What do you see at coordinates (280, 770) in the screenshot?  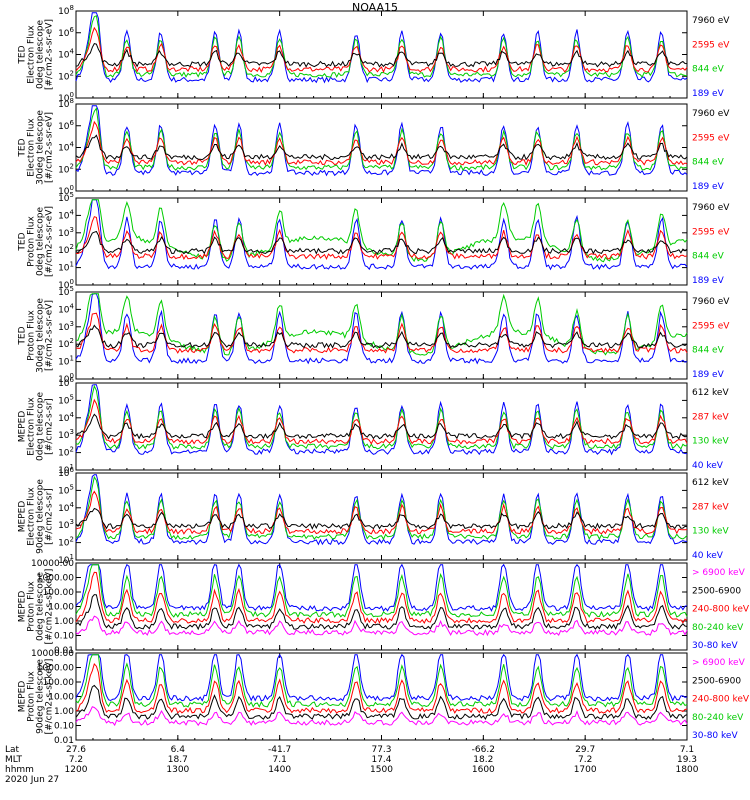 I see `footer-hhmm-value: 1400` at bounding box center [280, 770].